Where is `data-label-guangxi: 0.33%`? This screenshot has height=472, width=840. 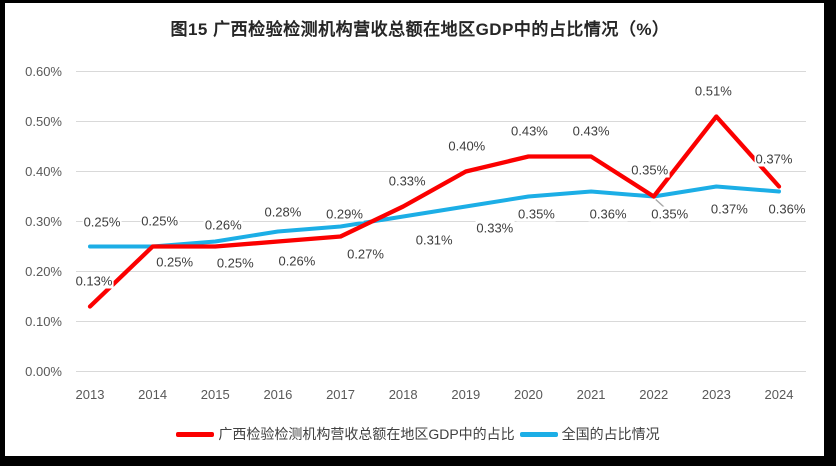 data-label-guangxi: 0.33% is located at coordinates (407, 180).